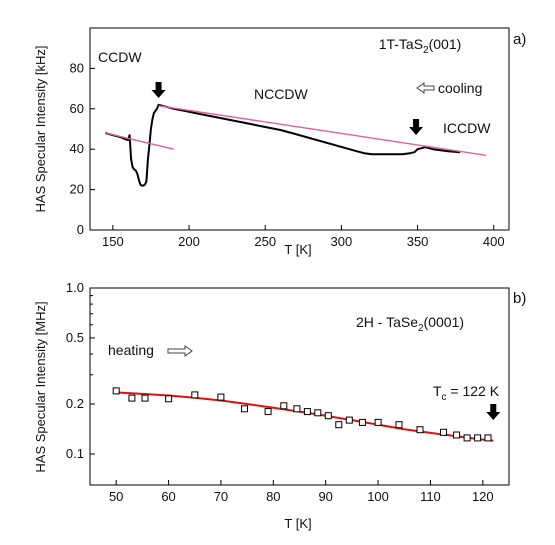 This screenshot has height=545, width=555. I want to click on panel-a-ytick-label: 40, so click(77, 148).